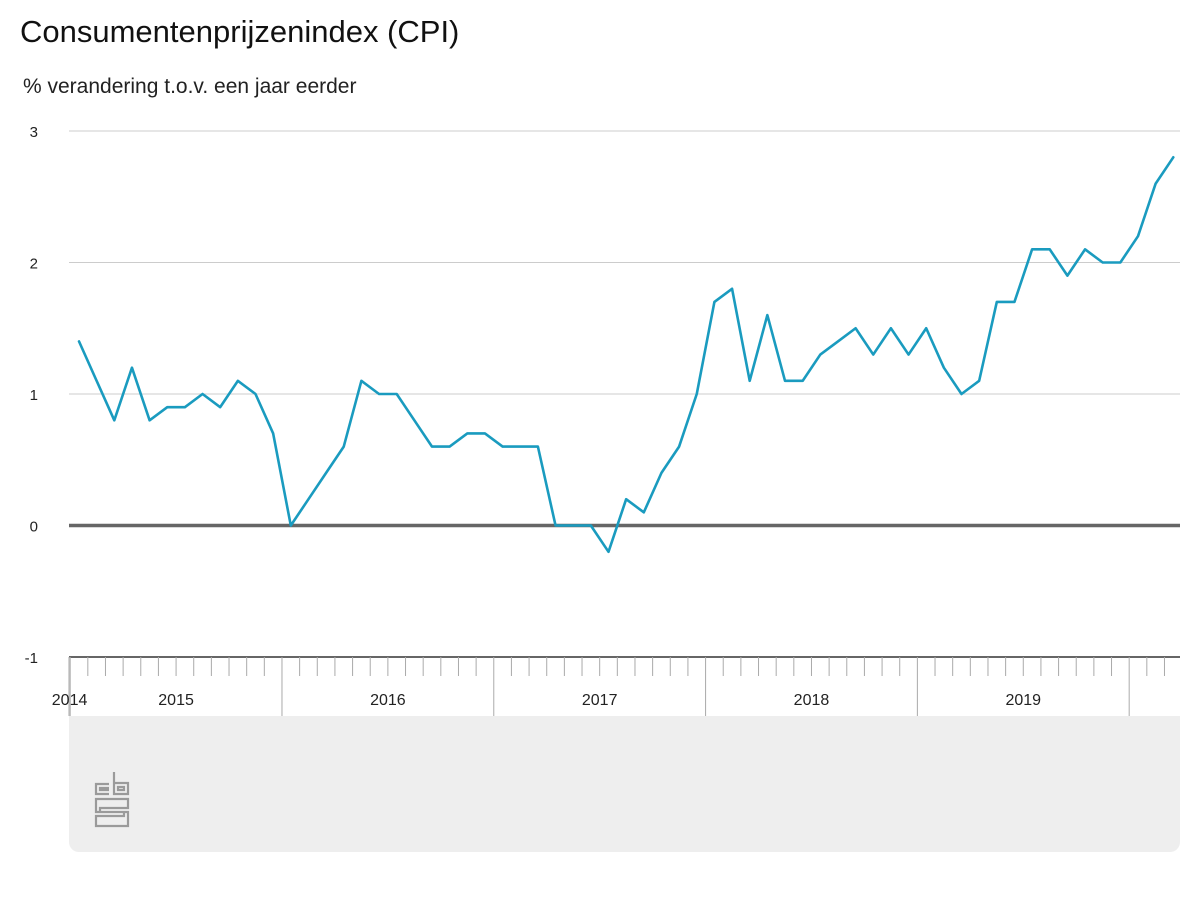 The height and width of the screenshot is (900, 1200). What do you see at coordinates (34, 264) in the screenshot?
I see `y-tick-label: 2` at bounding box center [34, 264].